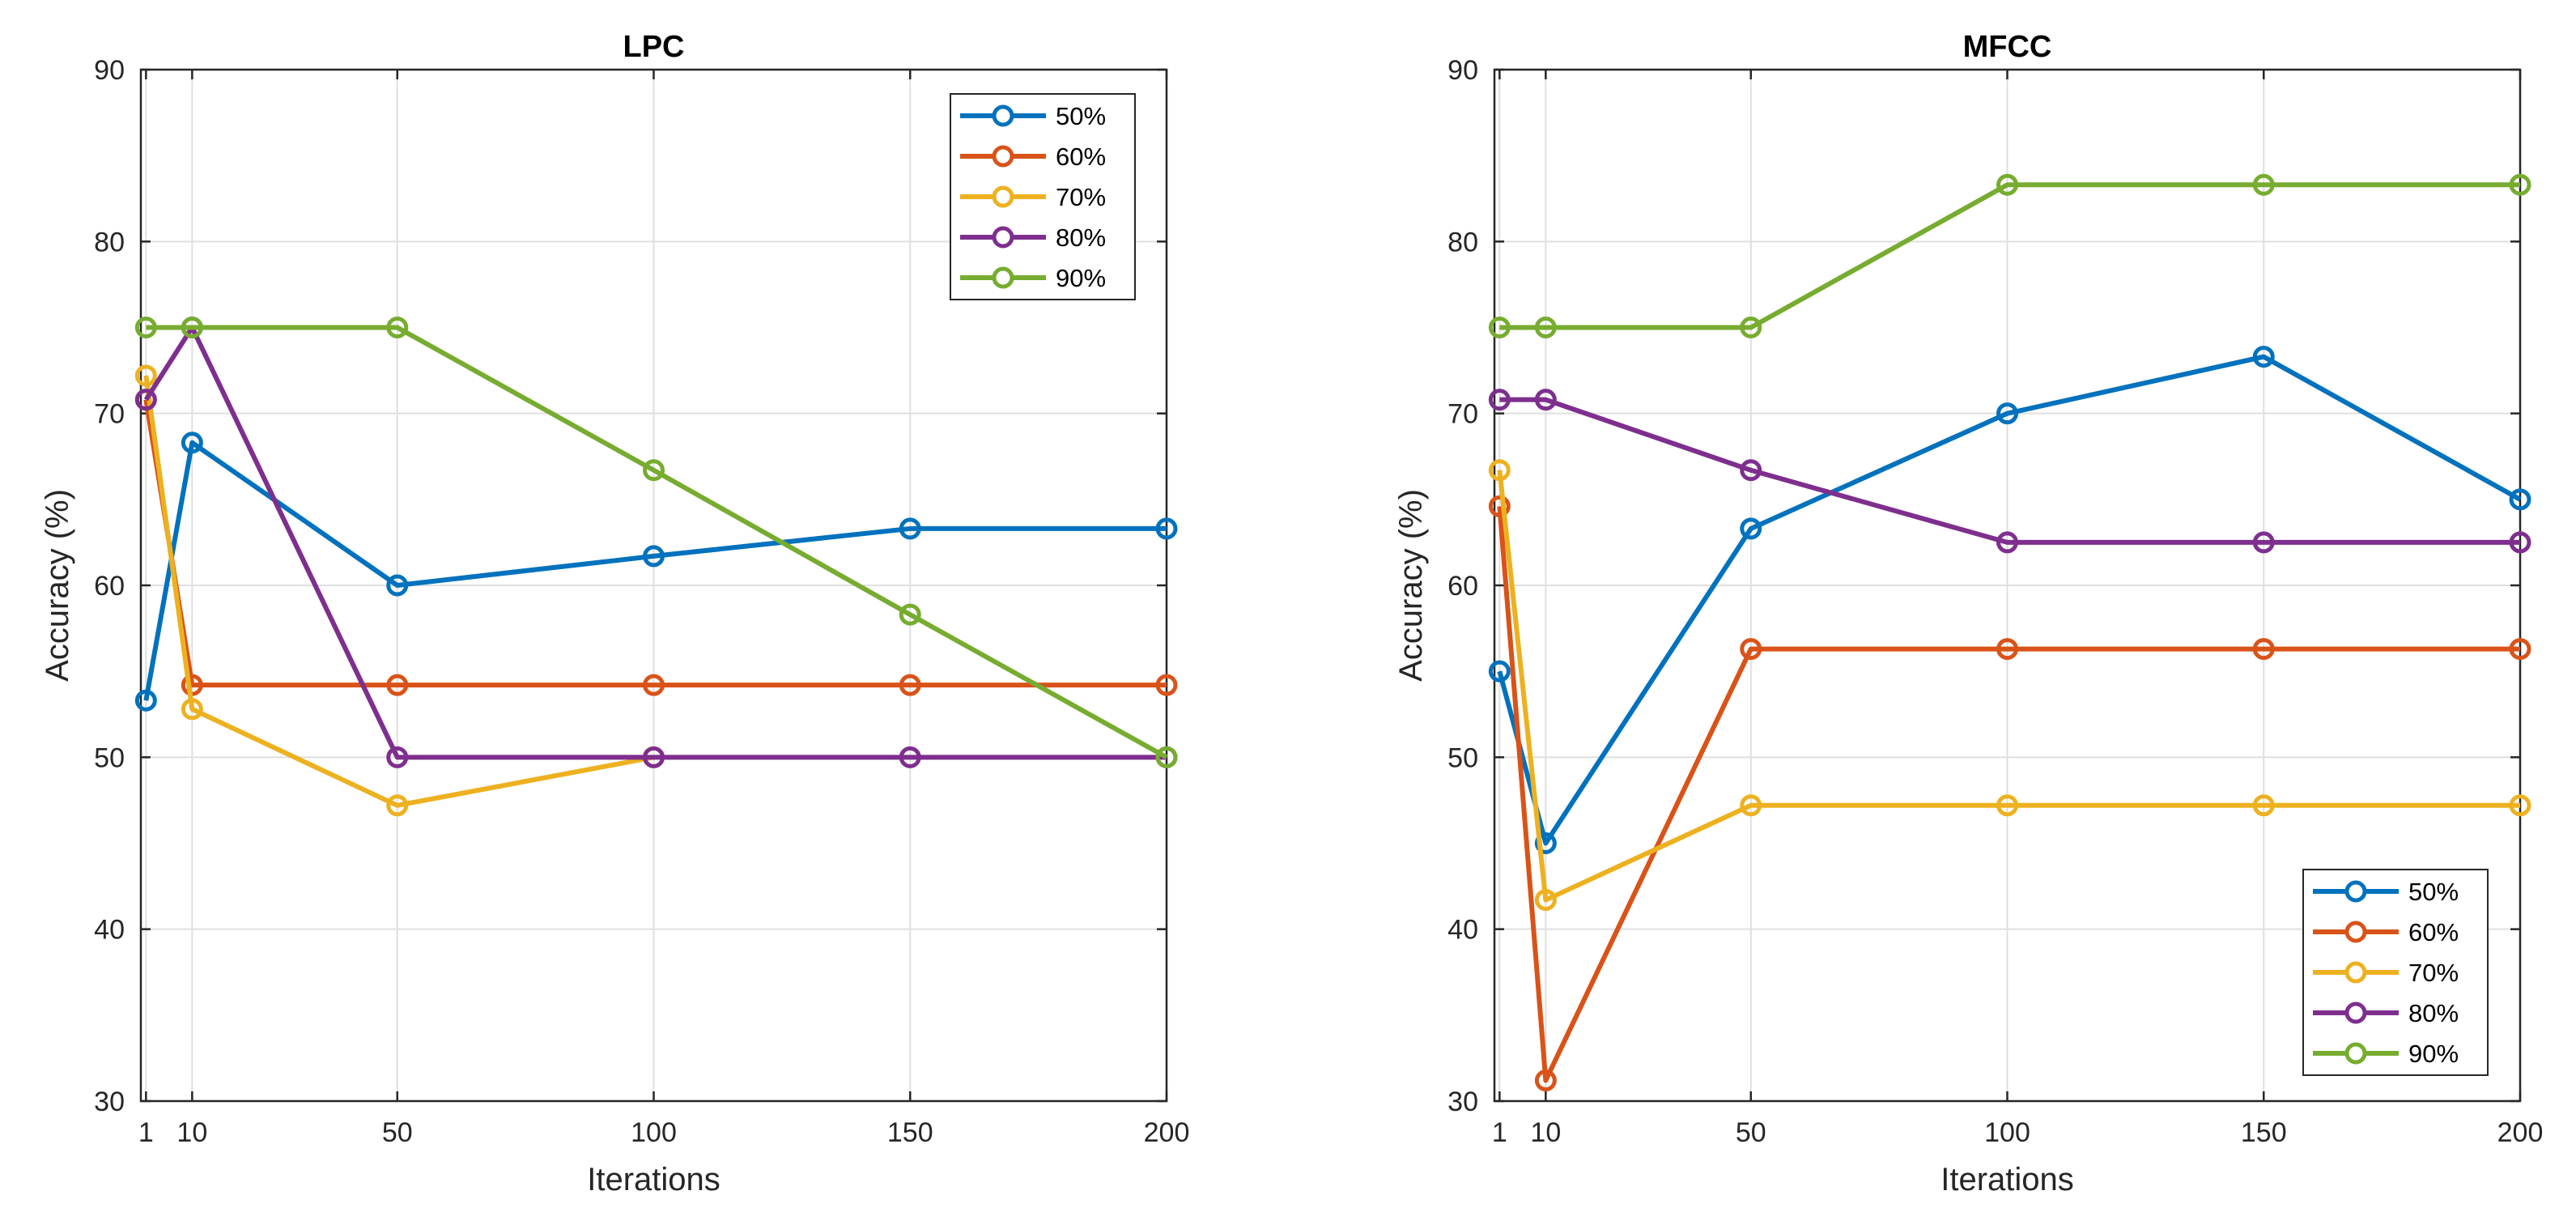 This screenshot has width=2576, height=1229. I want to click on legend-item: 70%, so click(2386, 973).